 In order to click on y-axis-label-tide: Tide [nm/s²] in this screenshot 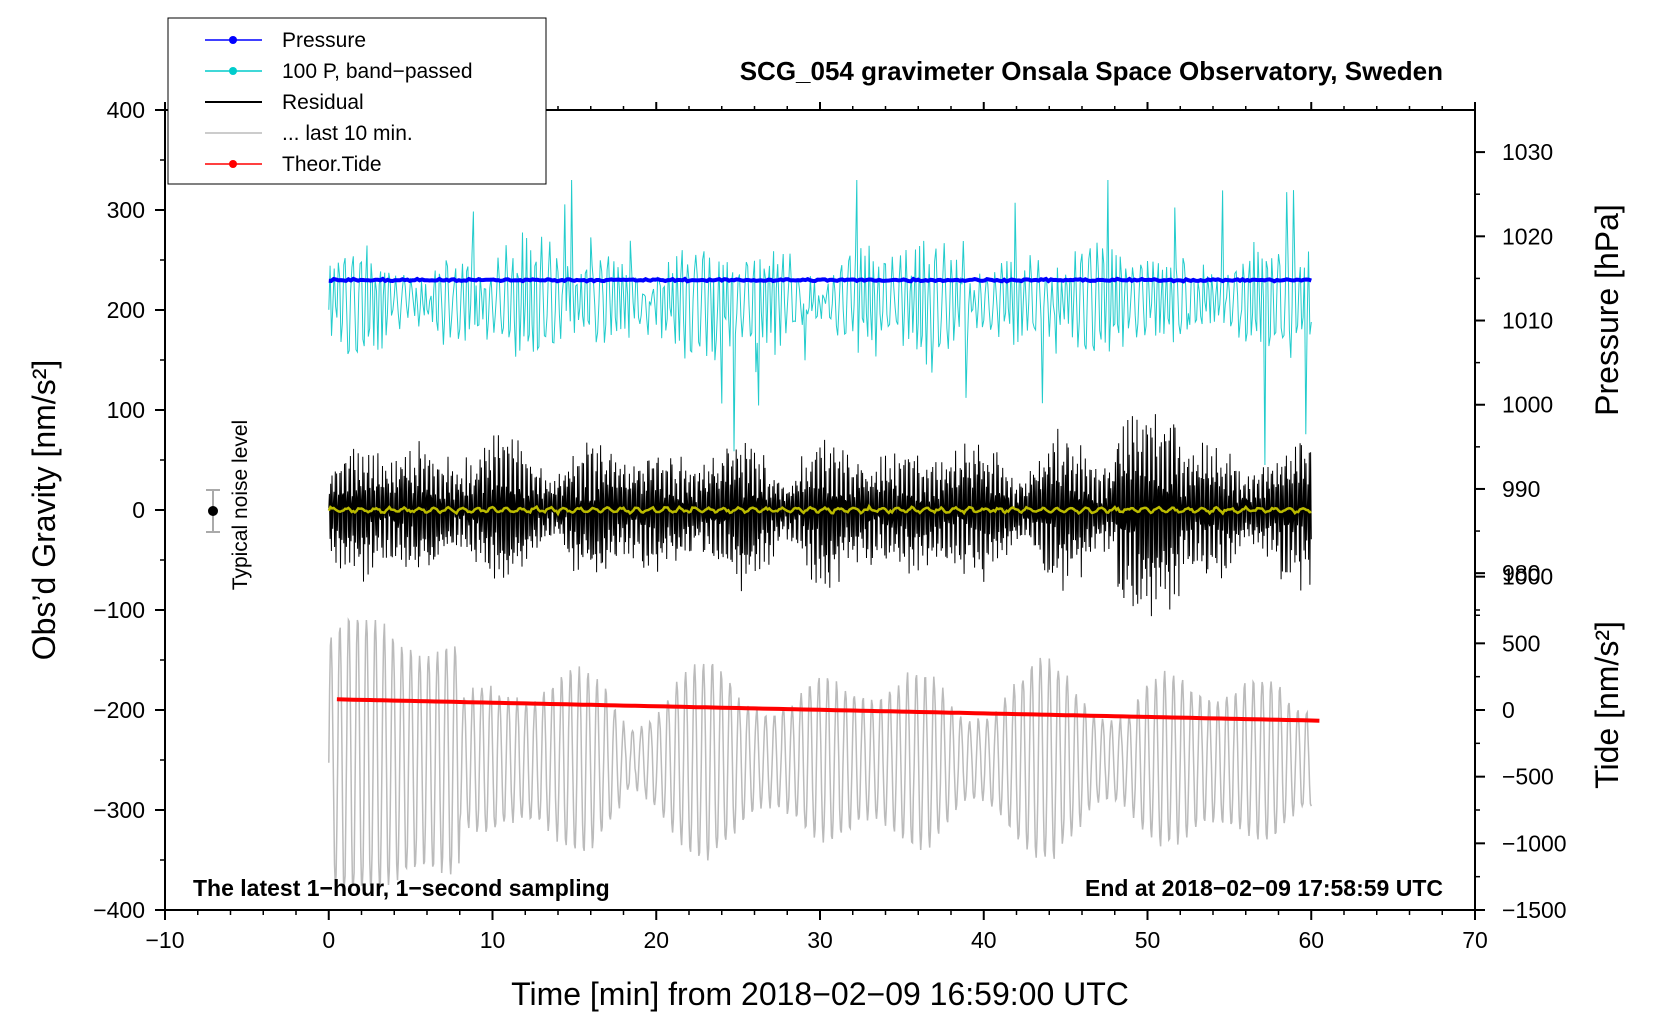, I will do `click(1607, 705)`.